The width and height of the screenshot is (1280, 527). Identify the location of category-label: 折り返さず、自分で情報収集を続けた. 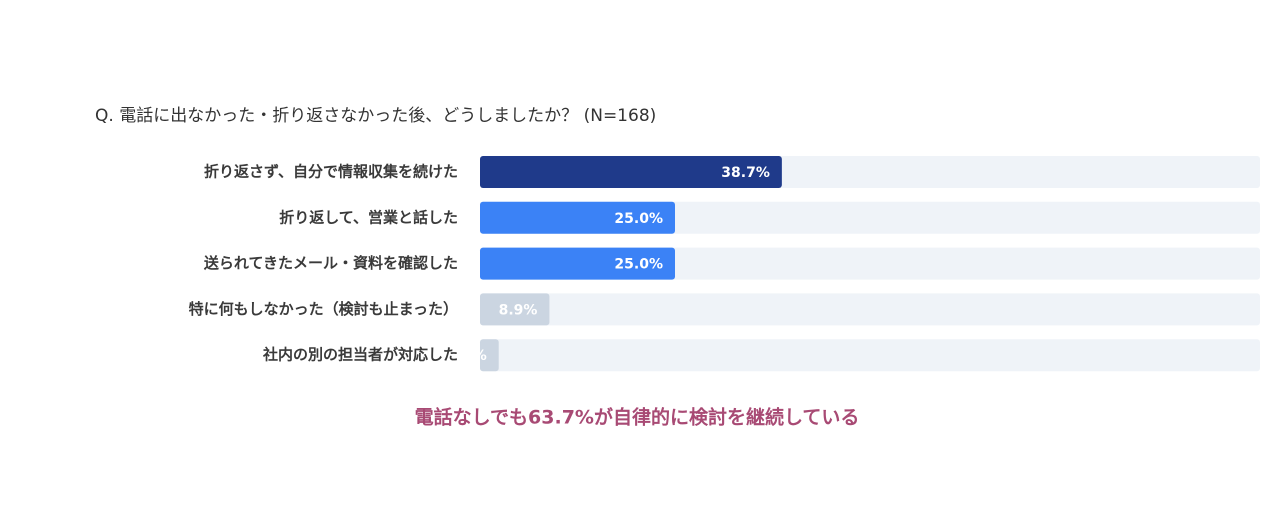
(331, 172).